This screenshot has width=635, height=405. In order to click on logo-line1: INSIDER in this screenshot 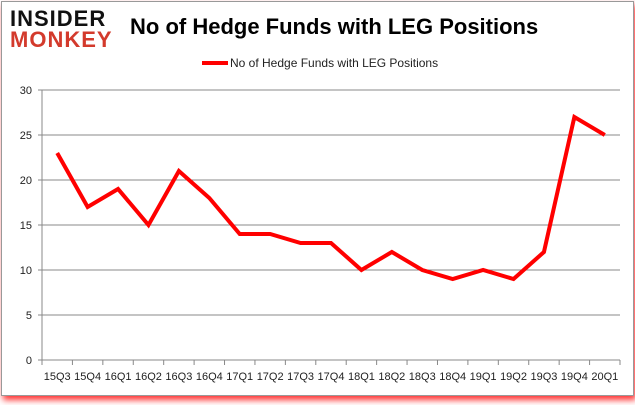, I will do `click(58, 18)`.